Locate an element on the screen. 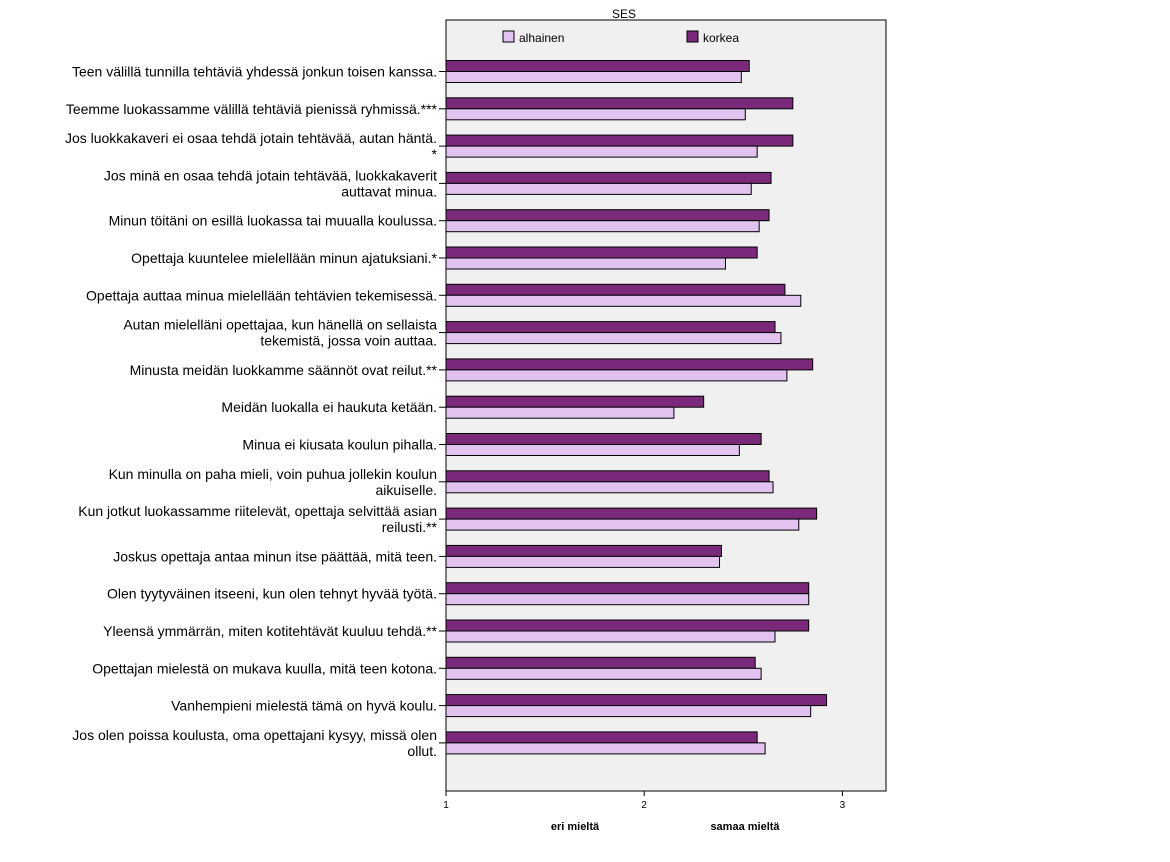 This screenshot has width=1170, height=862. category-label-13-line-2: reilusti.** is located at coordinates (410, 527).